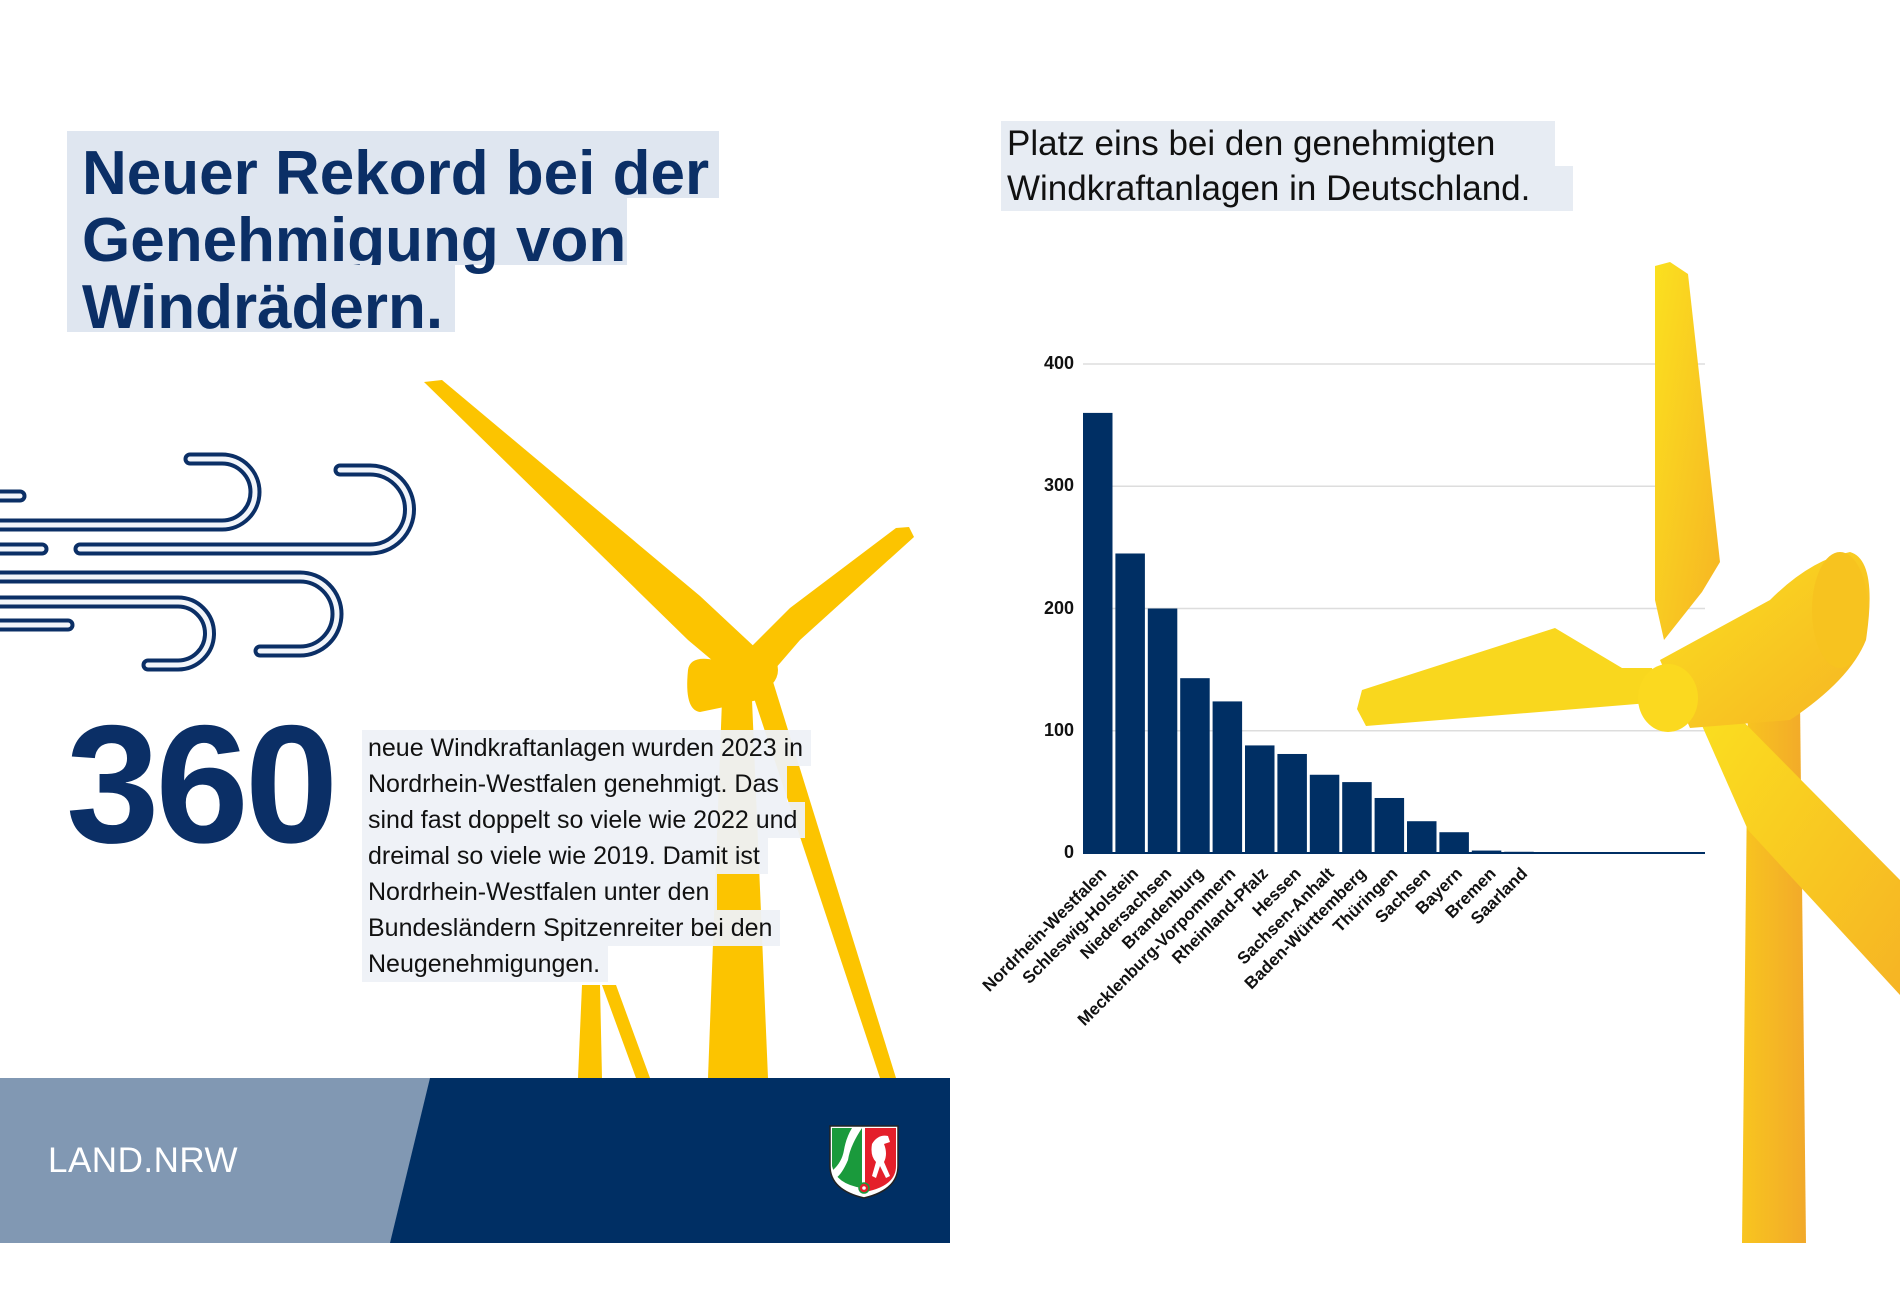 The image size is (1900, 1302). Describe the element at coordinates (1357, 817) in the screenshot. I see `bar-baden-w-rttemberg` at that location.